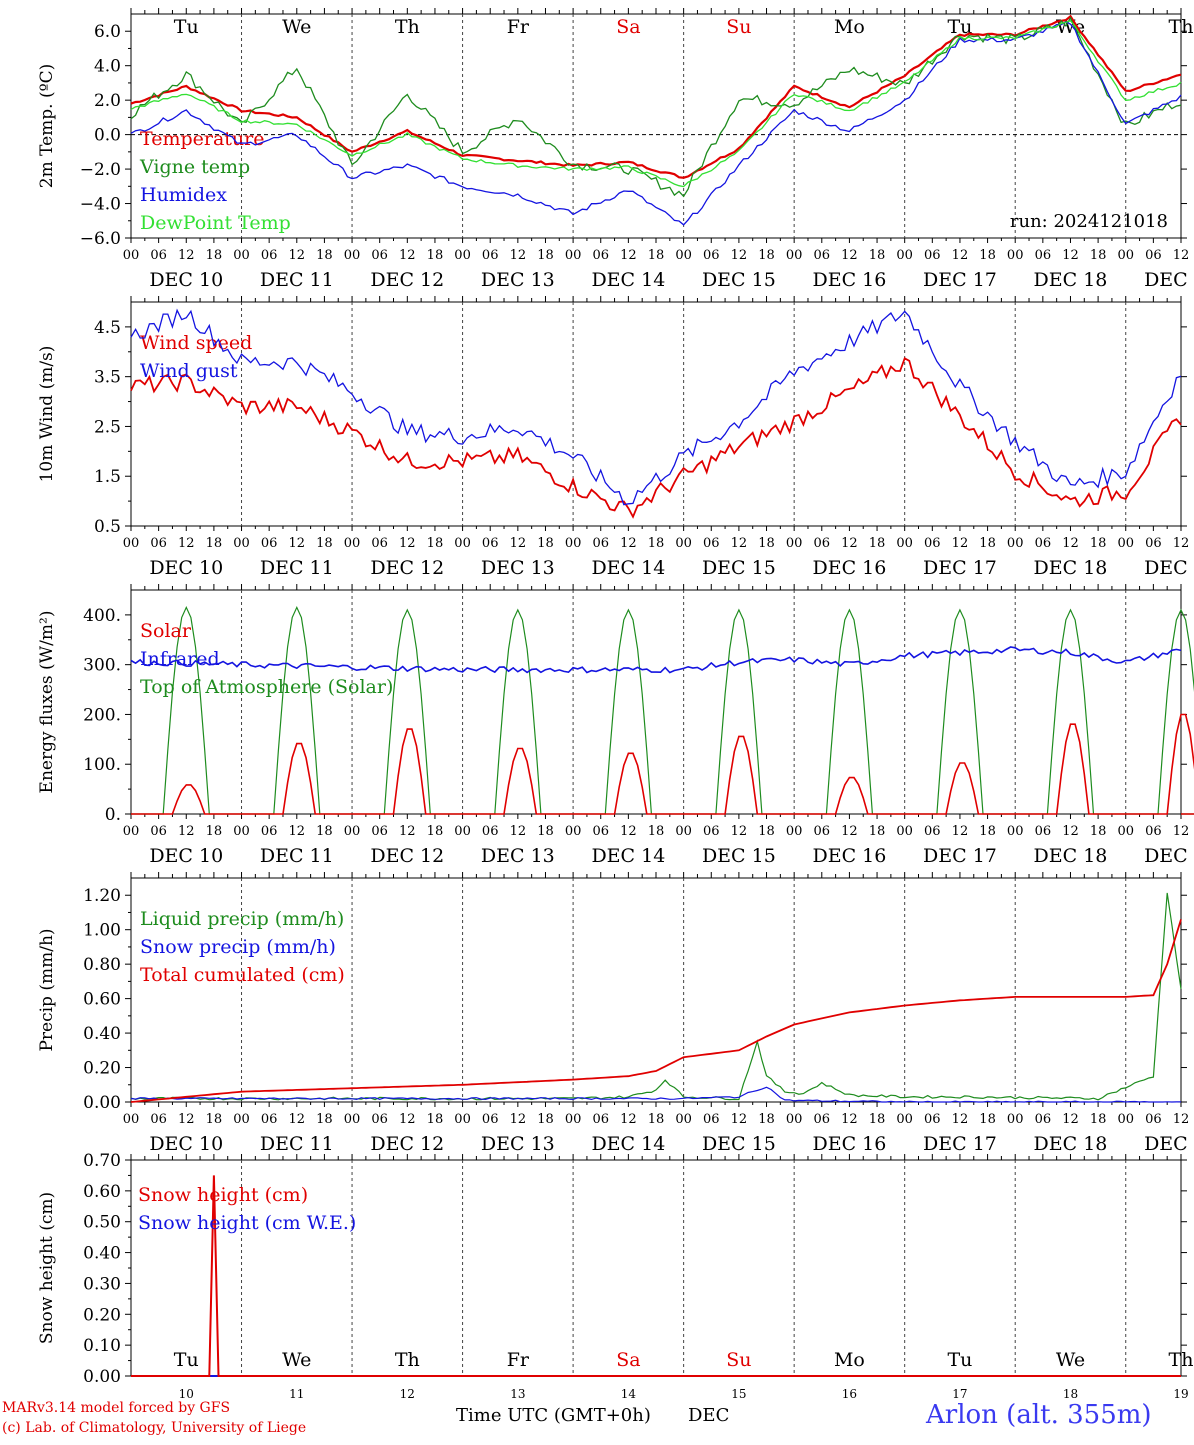 The height and width of the screenshot is (1445, 1194). What do you see at coordinates (960, 568) in the screenshot?
I see `date-label: DEC 17` at bounding box center [960, 568].